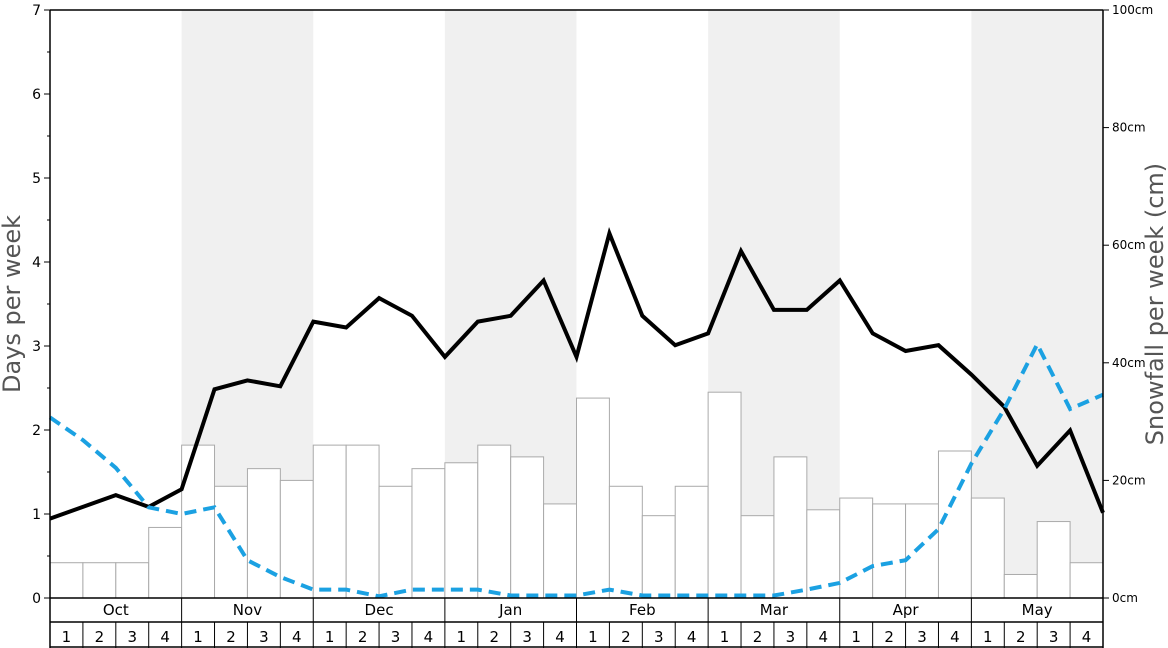 Image resolution: width=1168 pixels, height=648 pixels. What do you see at coordinates (36, 599) in the screenshot?
I see `y-tick-label: 0` at bounding box center [36, 599].